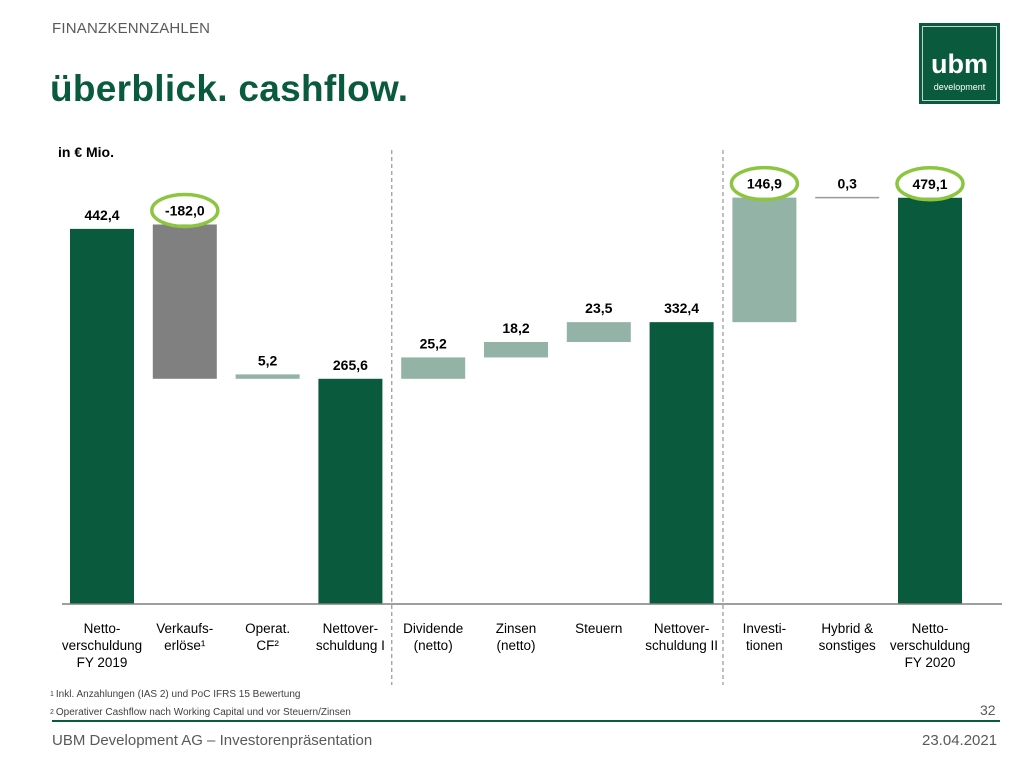 This screenshot has height=768, width=1024. I want to click on bar-value-label-1: 442,4, so click(101, 215).